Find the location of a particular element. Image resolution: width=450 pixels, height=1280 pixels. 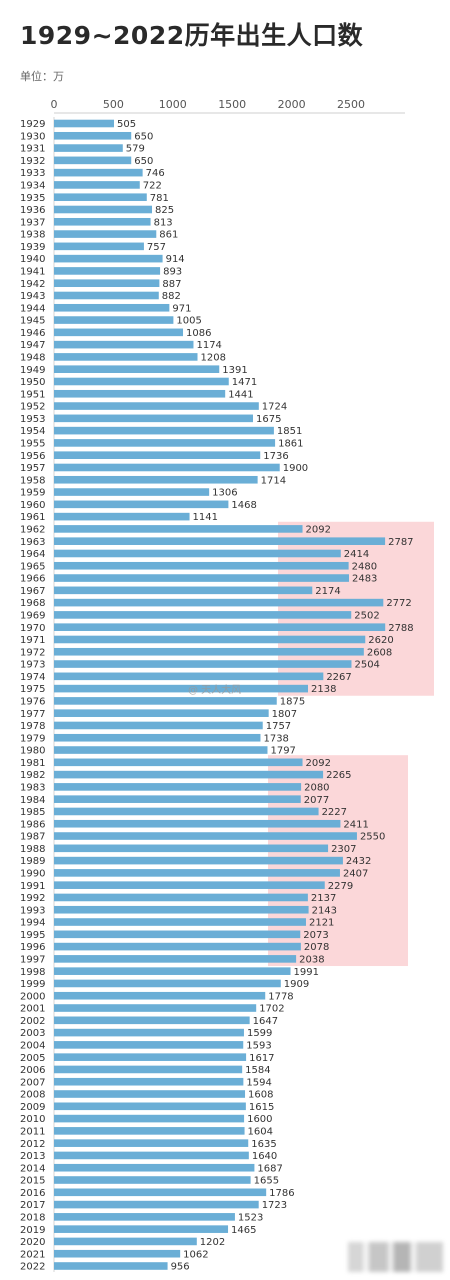

value-label: 2414 is located at coordinates (356, 554).